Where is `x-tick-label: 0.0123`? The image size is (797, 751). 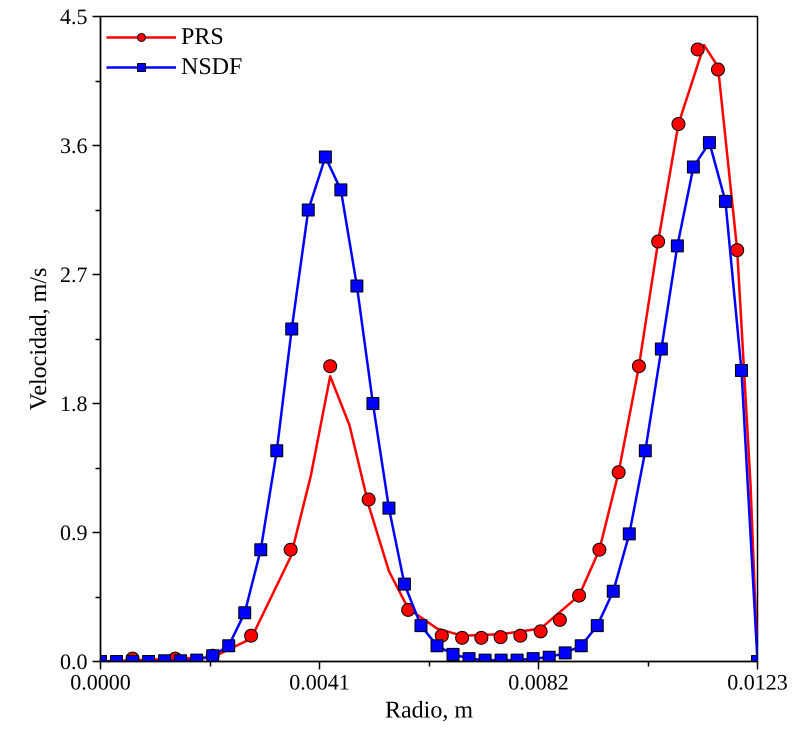
x-tick-label: 0.0123 is located at coordinates (757, 682).